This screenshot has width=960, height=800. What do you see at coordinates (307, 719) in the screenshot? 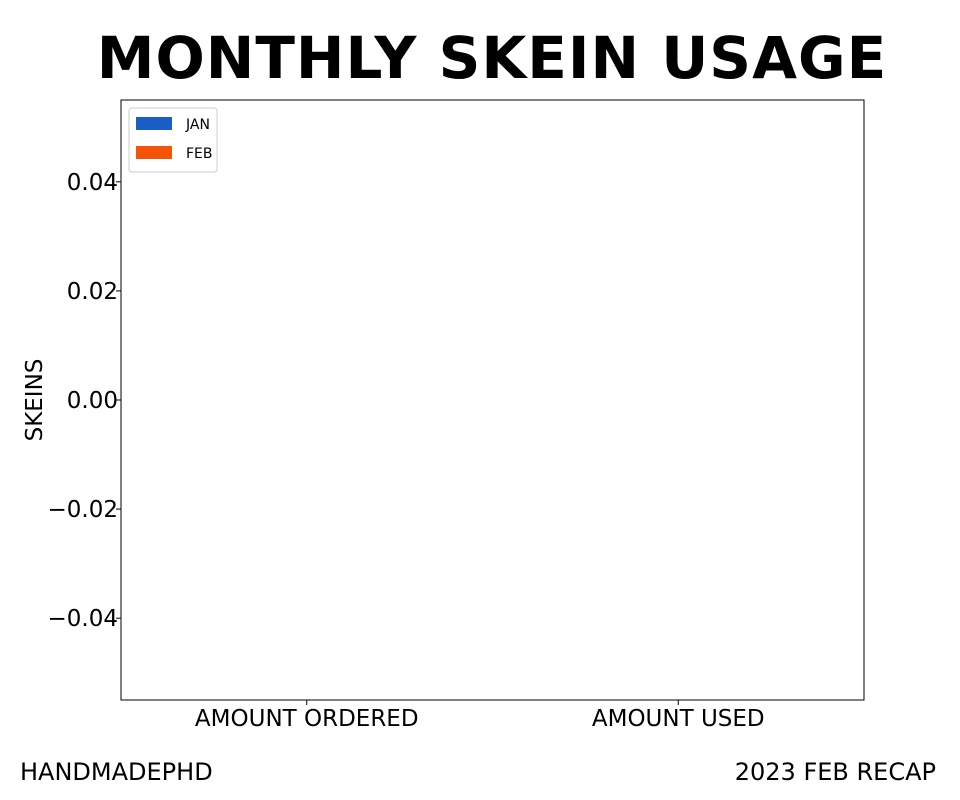
I see `x-tick-label: AMOUNT ORDERED` at bounding box center [307, 719].